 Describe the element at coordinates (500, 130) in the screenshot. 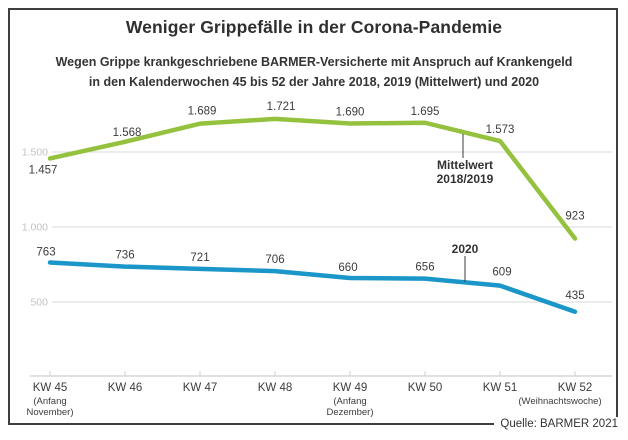

I see `data-label: 1.573` at that location.